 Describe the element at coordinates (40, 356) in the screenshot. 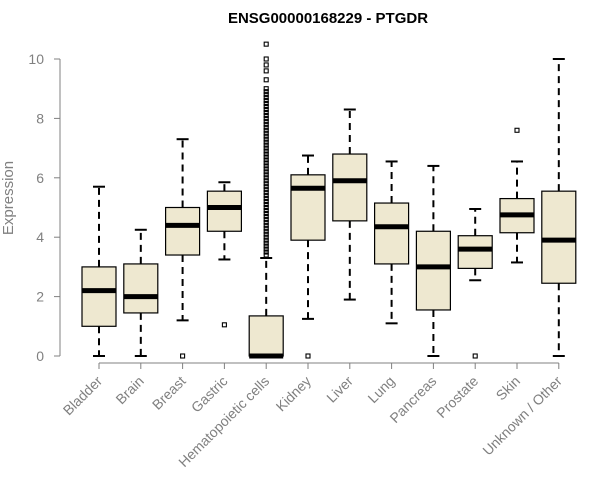

I see `y-tick-label: 0` at that location.